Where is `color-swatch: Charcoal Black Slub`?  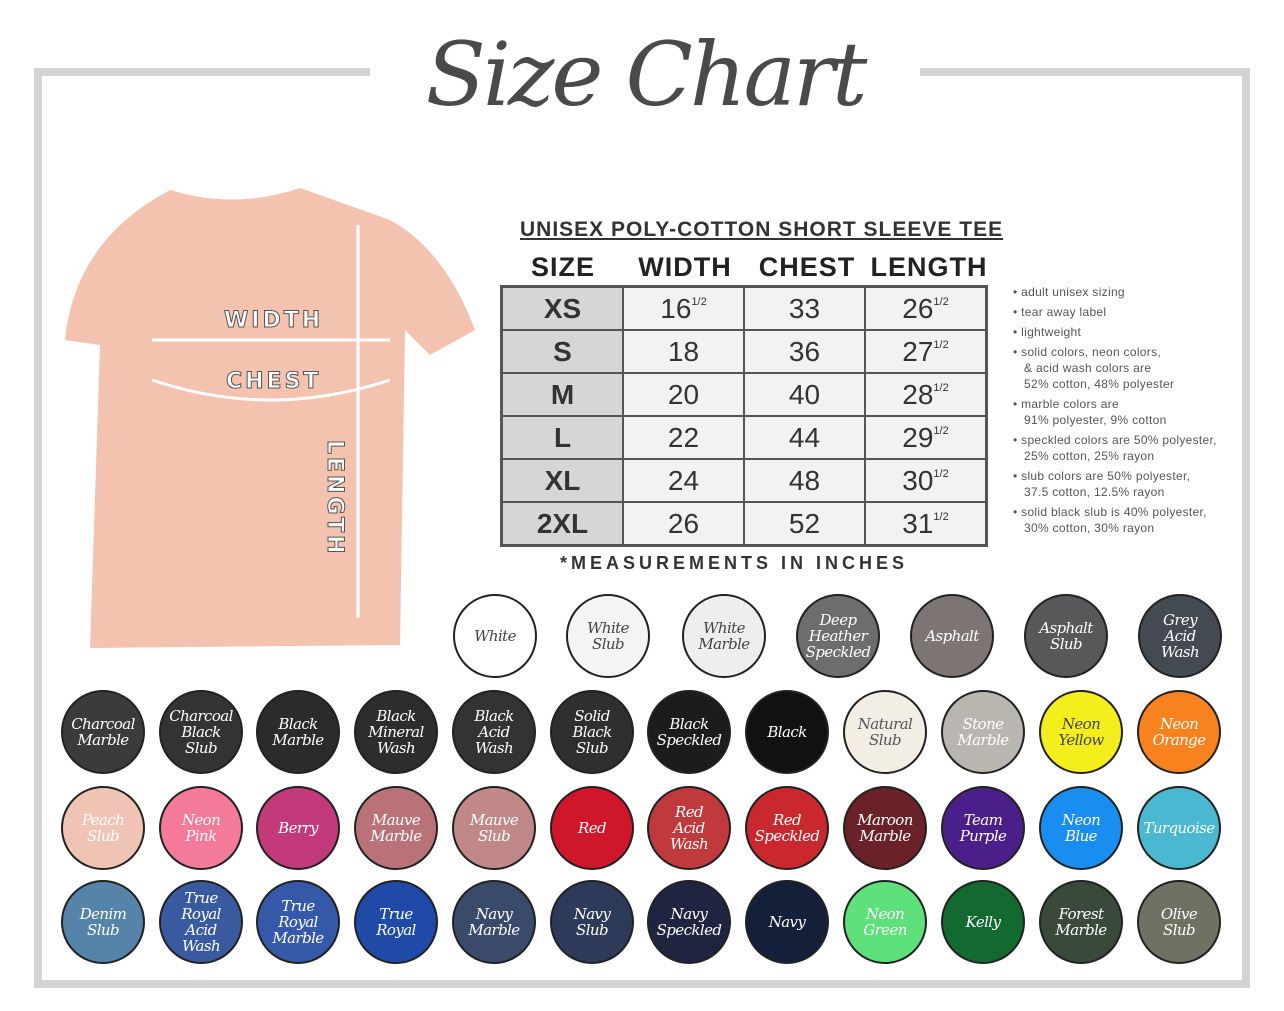
color-swatch: Charcoal Black Slub is located at coordinates (201, 732).